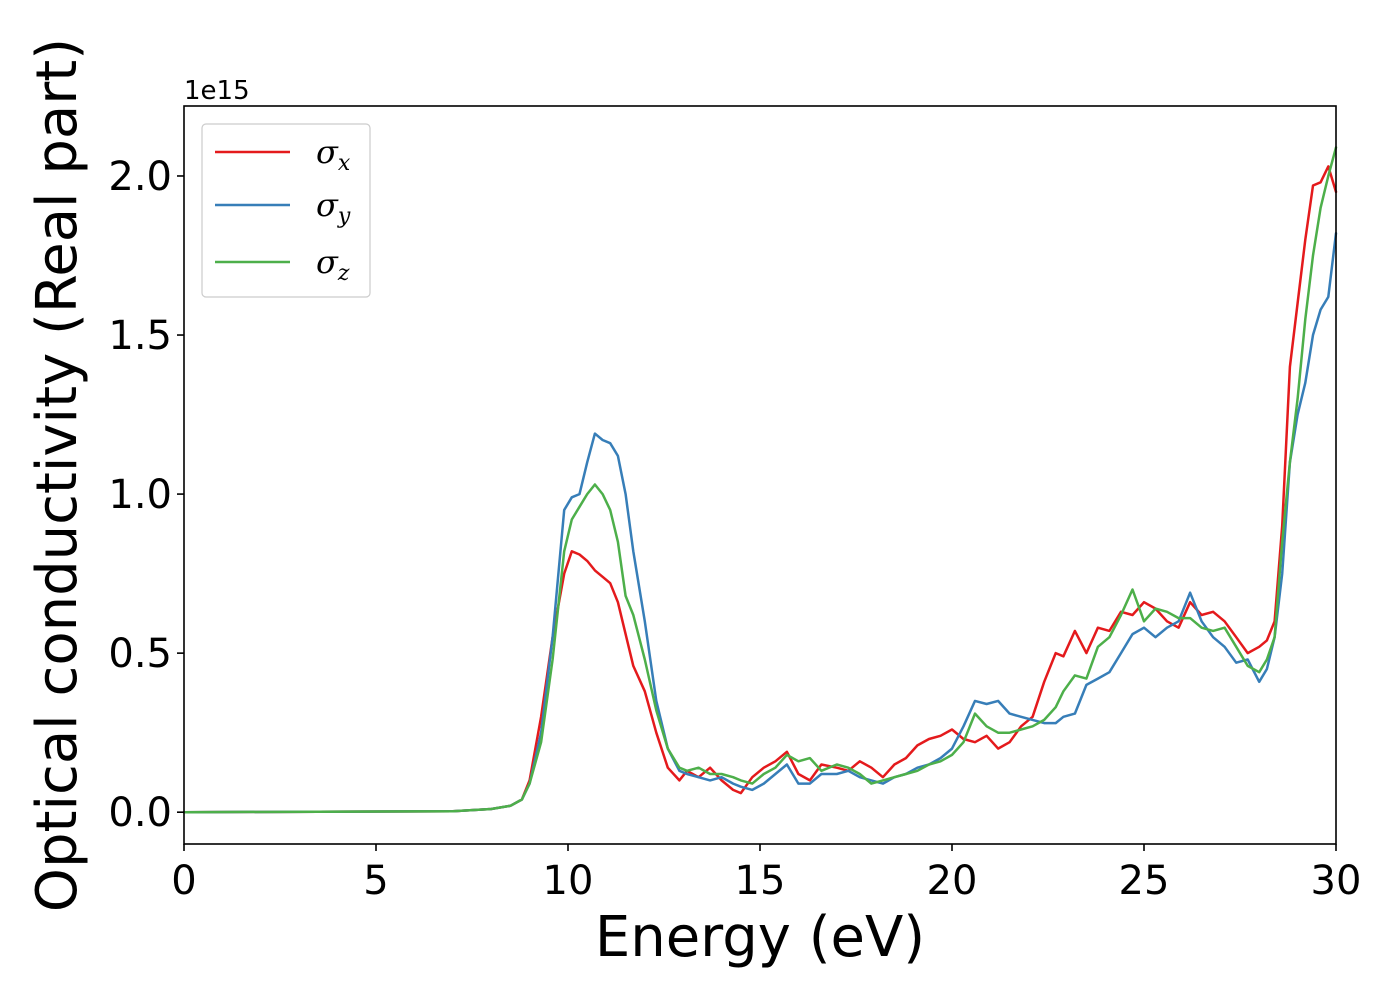 The height and width of the screenshot is (1000, 1400). Describe the element at coordinates (140, 813) in the screenshot. I see `y-tick-label: 0.0` at that location.